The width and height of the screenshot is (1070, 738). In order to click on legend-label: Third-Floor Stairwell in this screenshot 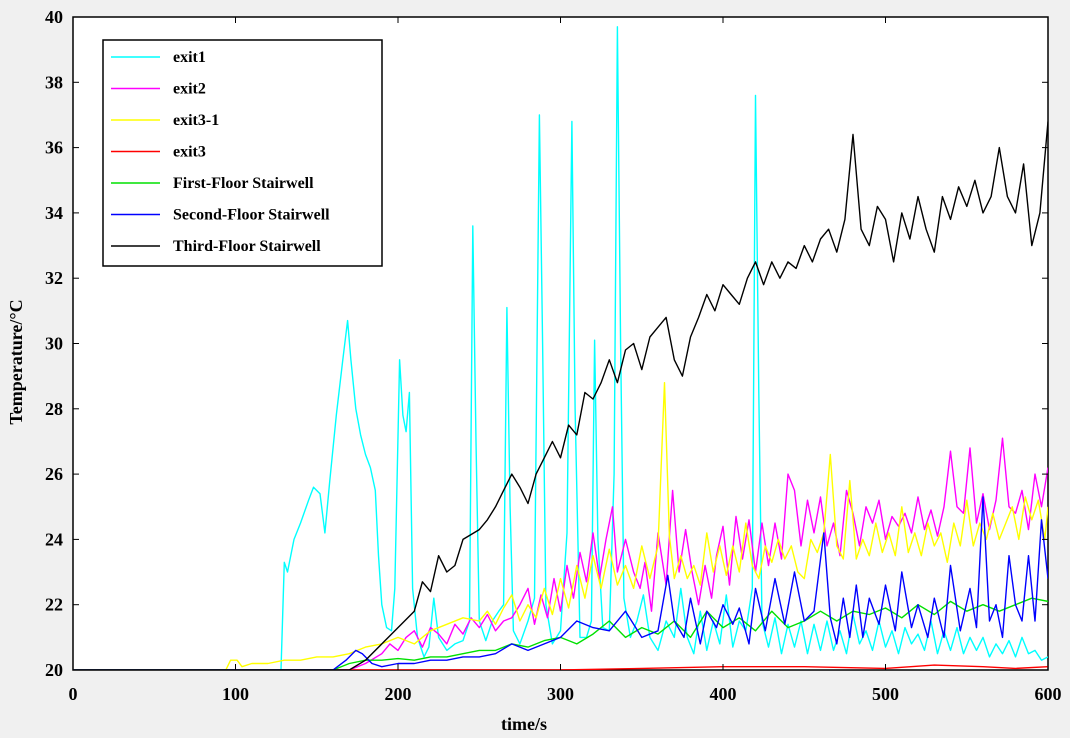, I will do `click(247, 246)`.